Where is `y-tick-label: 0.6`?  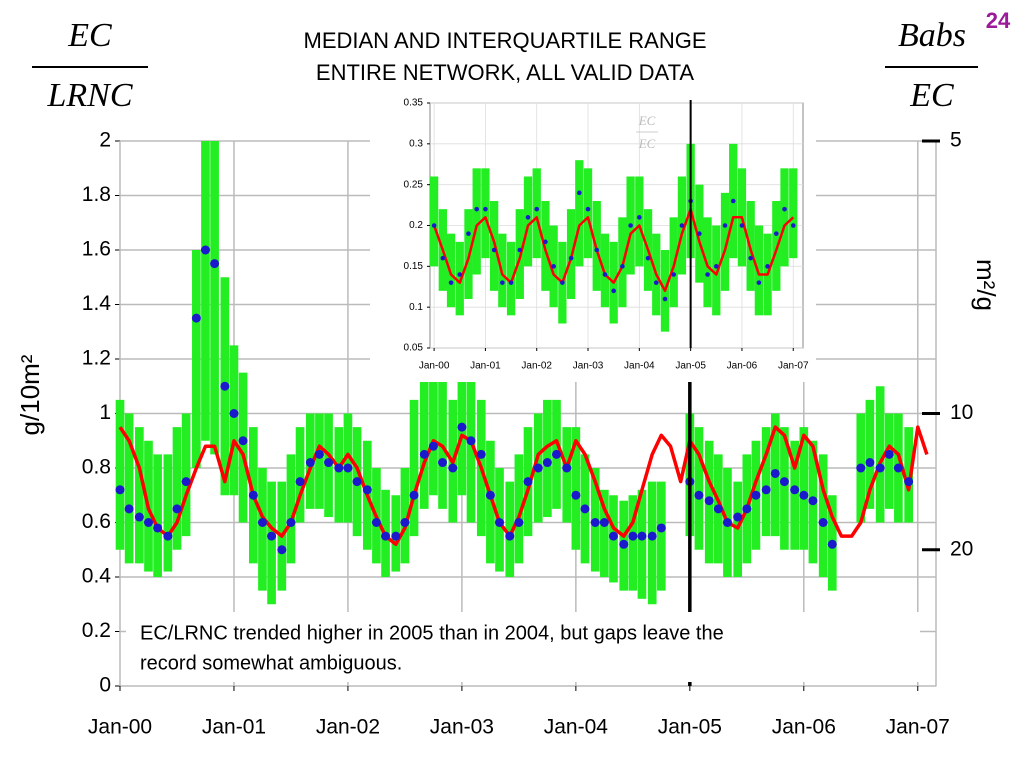 y-tick-label: 0.6 is located at coordinates (96, 521).